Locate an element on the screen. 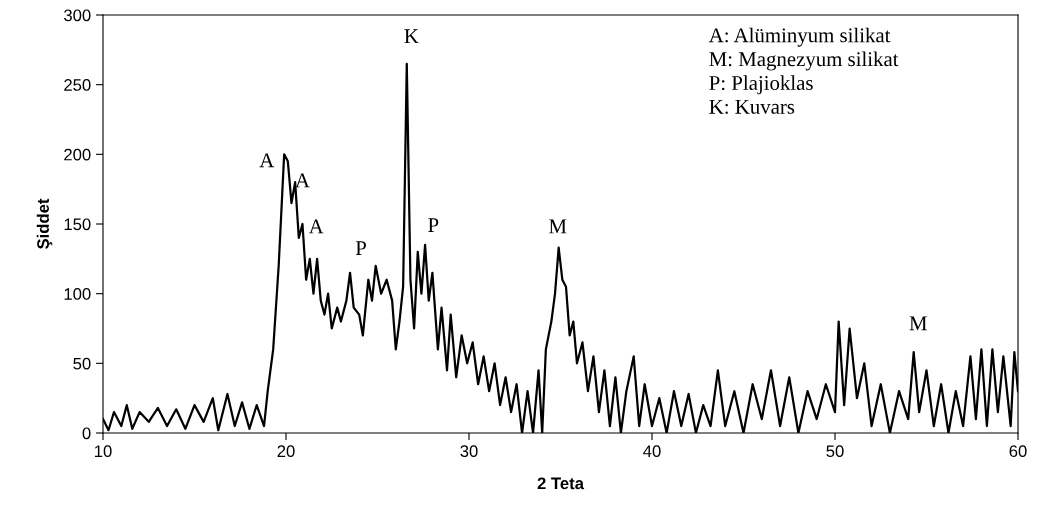  y-tick-label: 250 is located at coordinates (77, 85).